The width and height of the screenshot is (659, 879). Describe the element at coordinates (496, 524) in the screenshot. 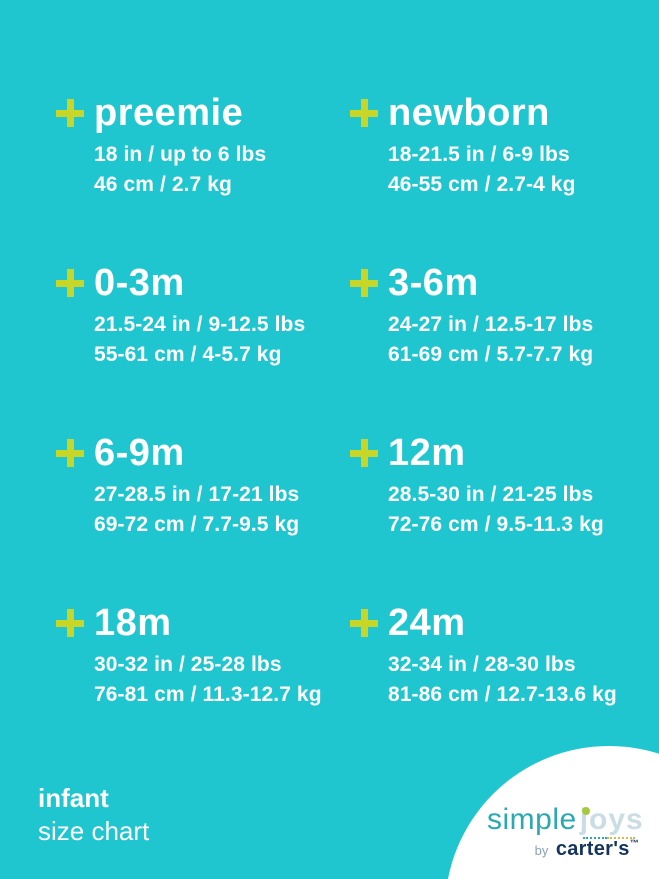

I see `size-metric: 72-76 cm / 9.5-11.3 kg` at that location.